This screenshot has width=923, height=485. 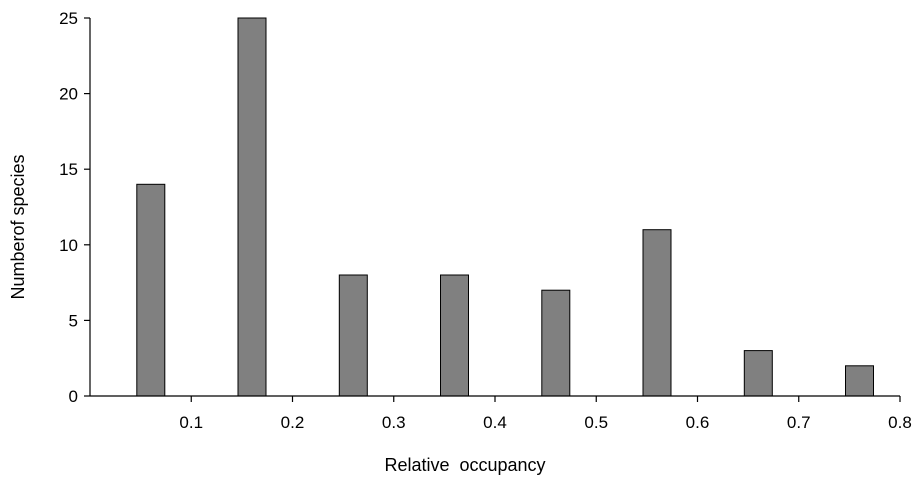 I want to click on x-ticks-group: 0.1 0.2 0.3 0.4 0.5 0.6 0.7 0.8, so click(x=545, y=414).